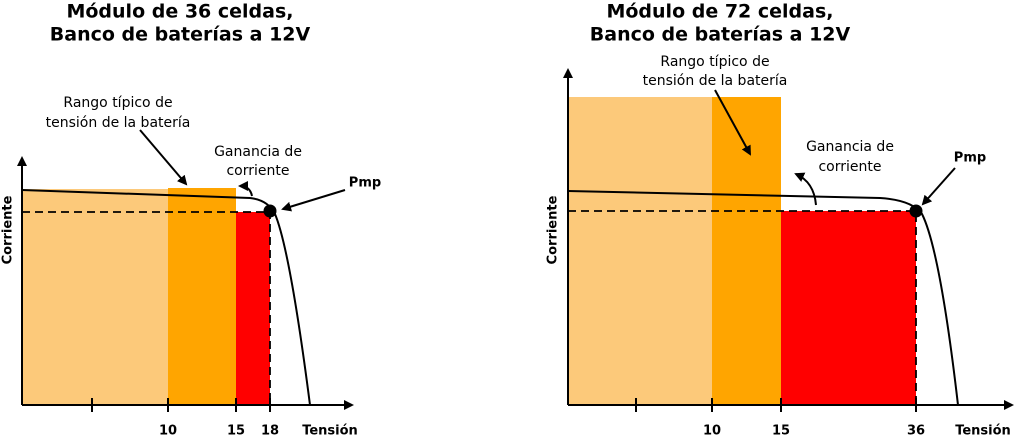  I want to click on x-tick-label: 36, so click(916, 430).